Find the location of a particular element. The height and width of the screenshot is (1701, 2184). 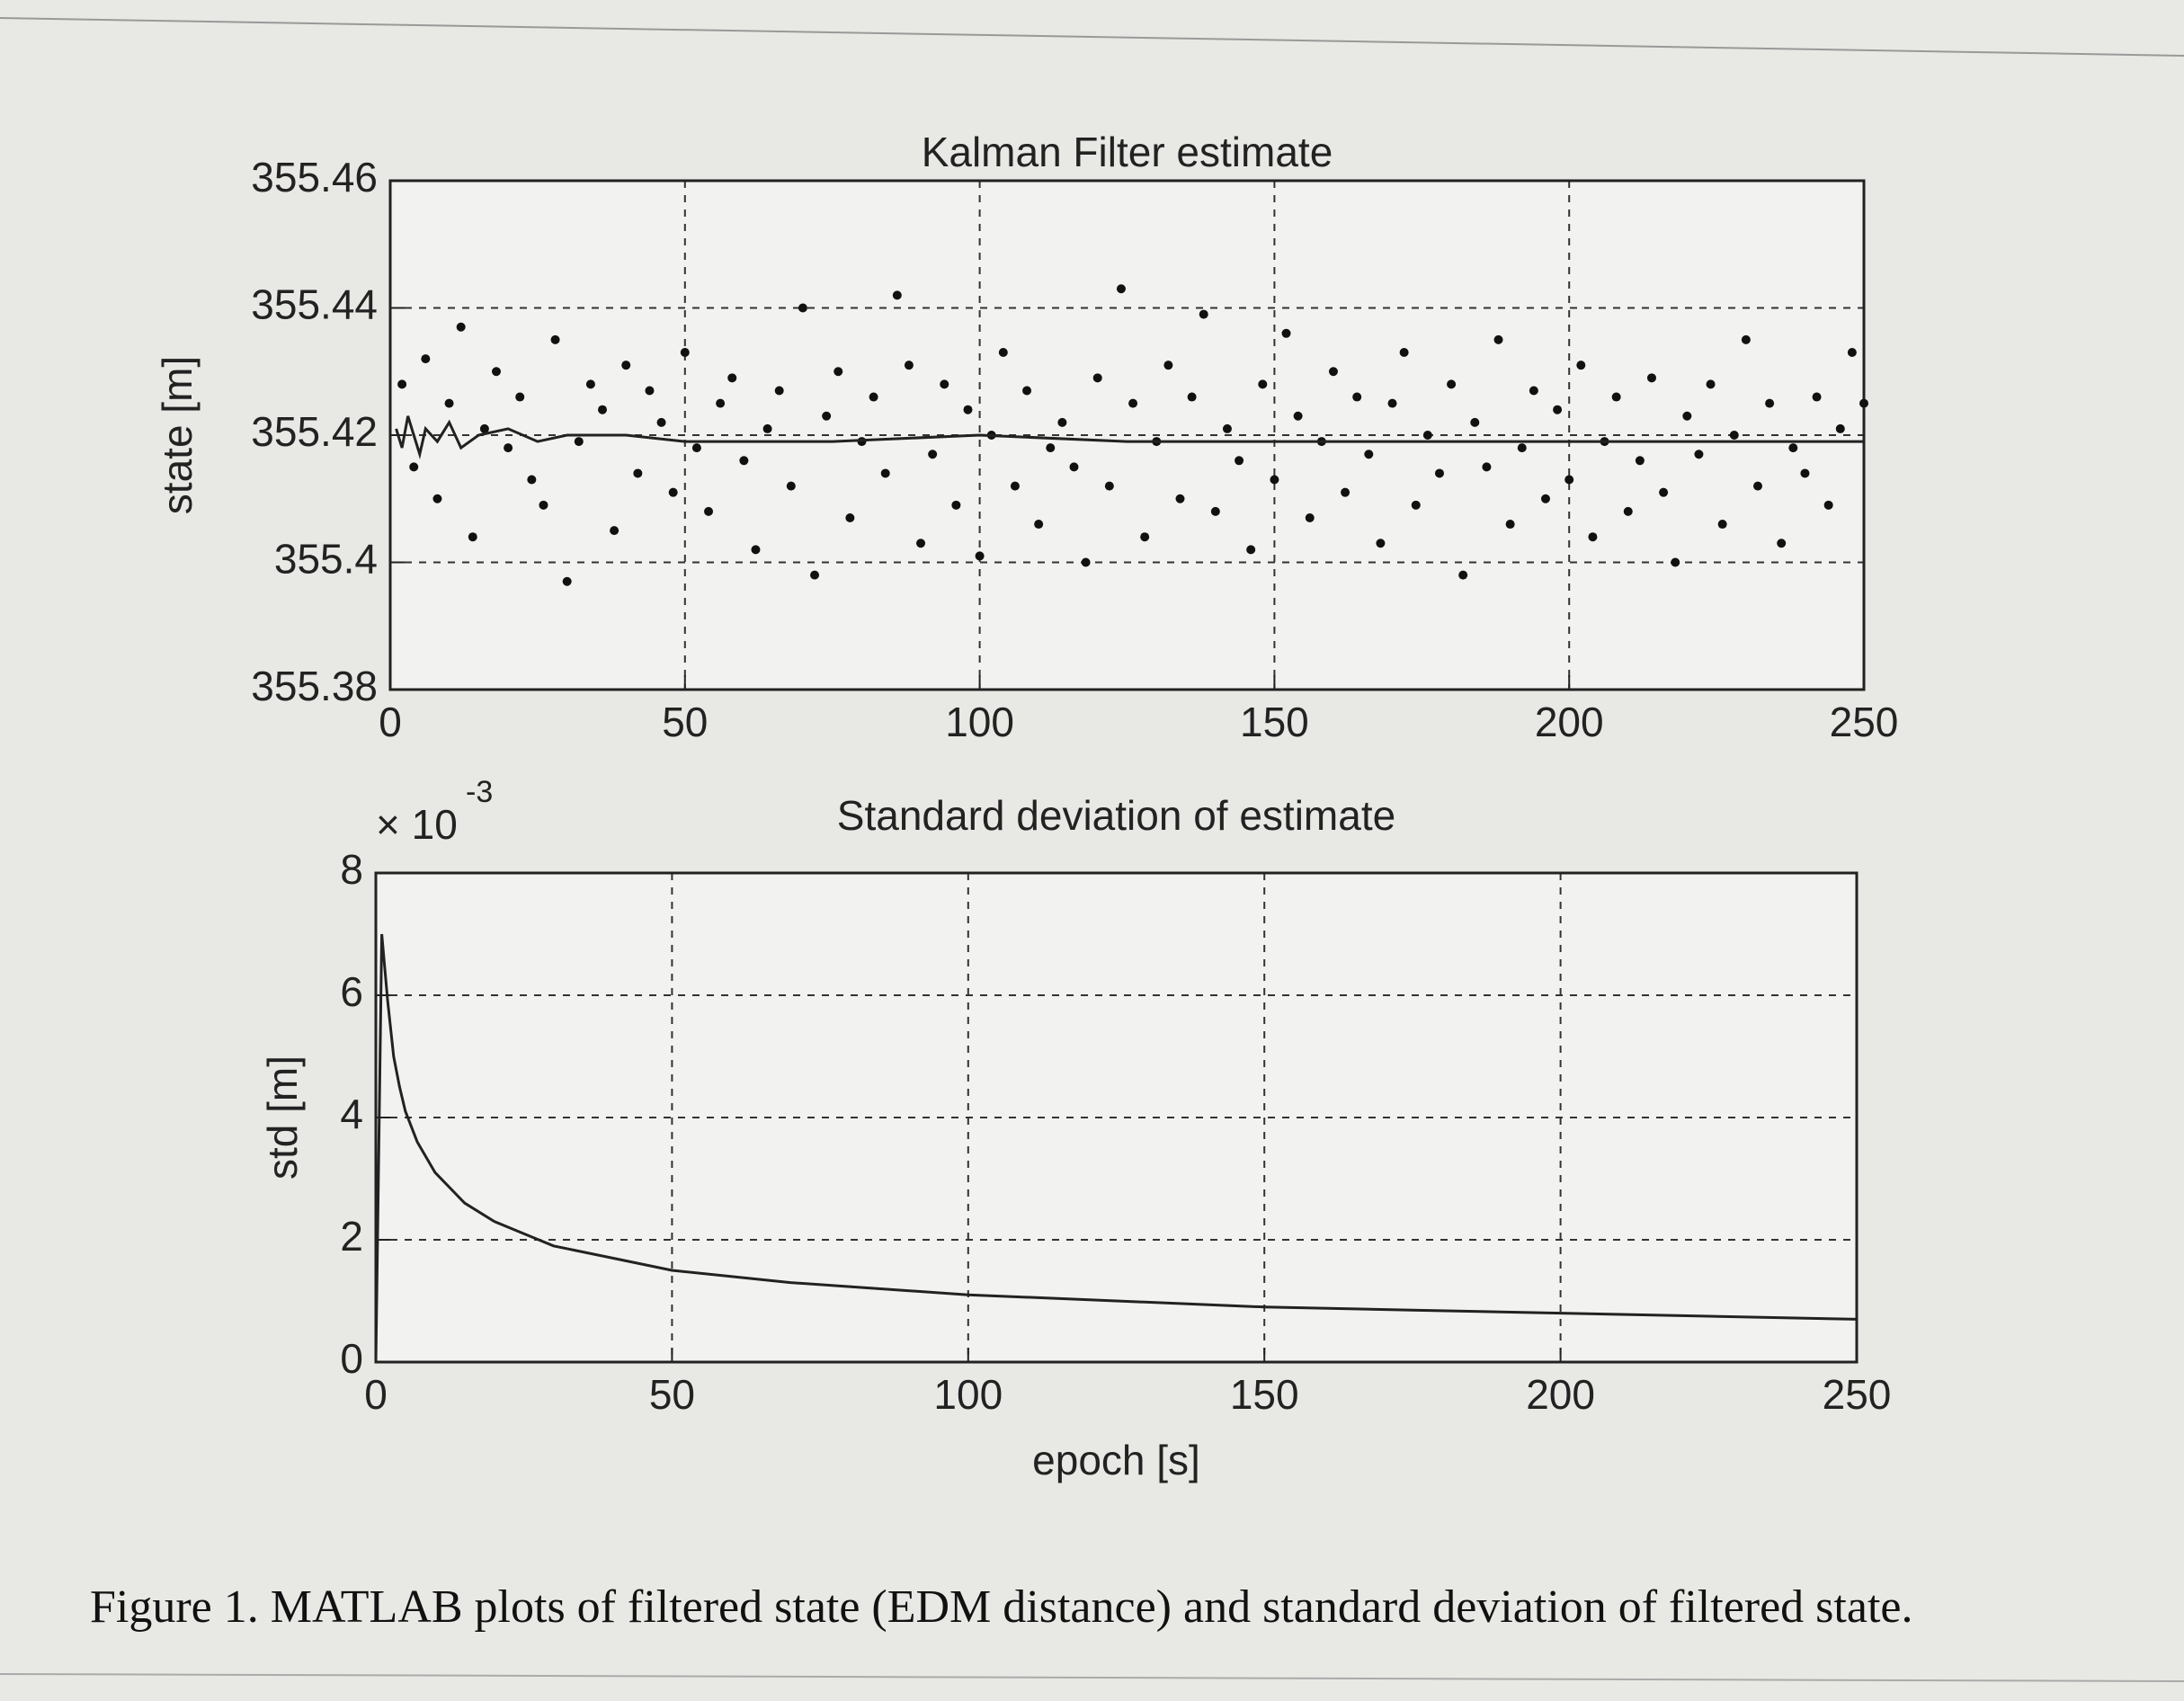

x-tick-label: 200 is located at coordinates (1560, 1394).